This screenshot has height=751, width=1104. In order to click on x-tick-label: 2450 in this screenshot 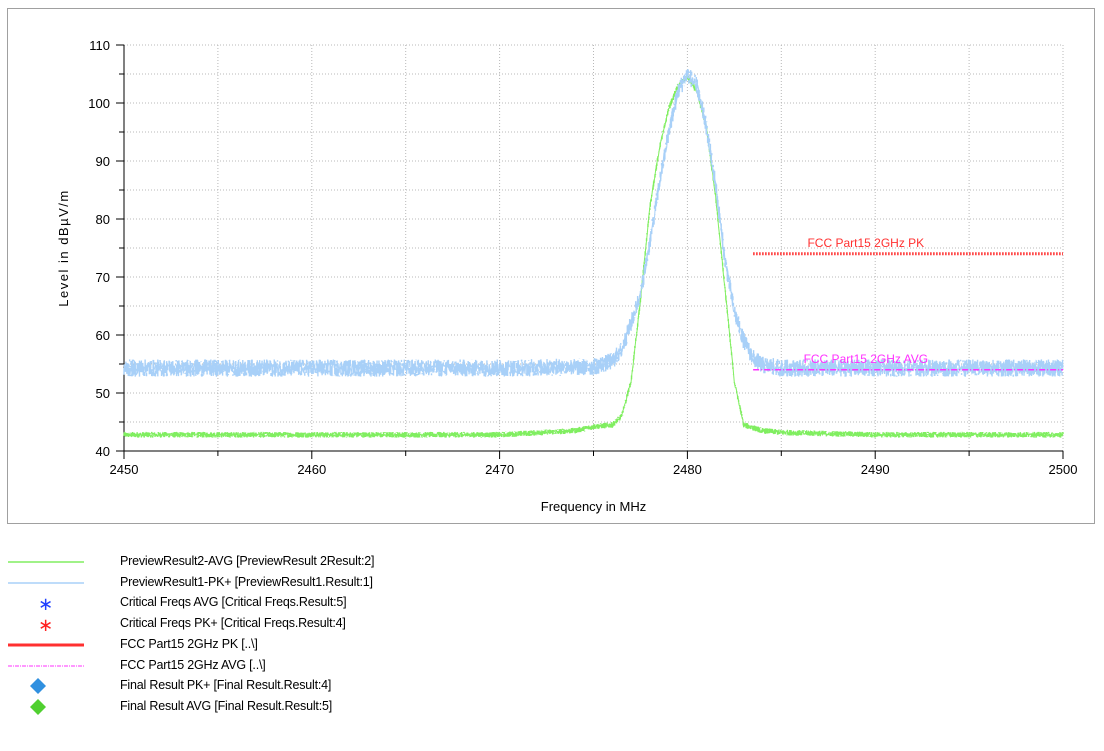, I will do `click(124, 469)`.